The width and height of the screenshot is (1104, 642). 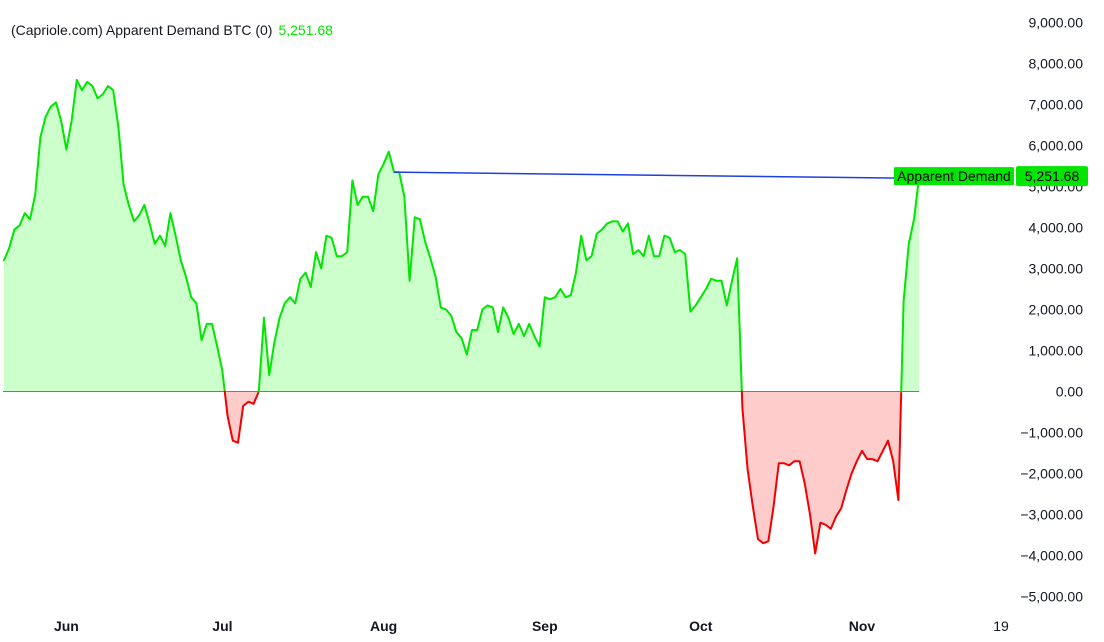 I want to click on x-tick-label: Jun, so click(x=66, y=626).